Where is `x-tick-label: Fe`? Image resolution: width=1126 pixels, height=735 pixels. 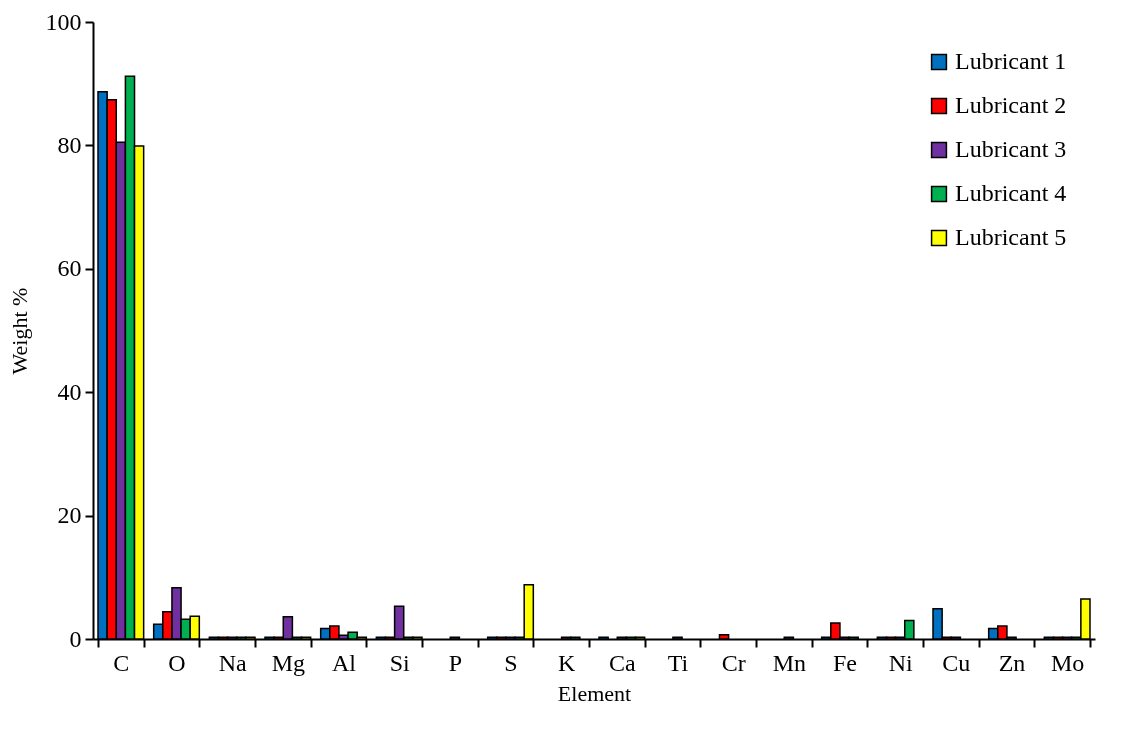
x-tick-label: Fe is located at coordinates (845, 662).